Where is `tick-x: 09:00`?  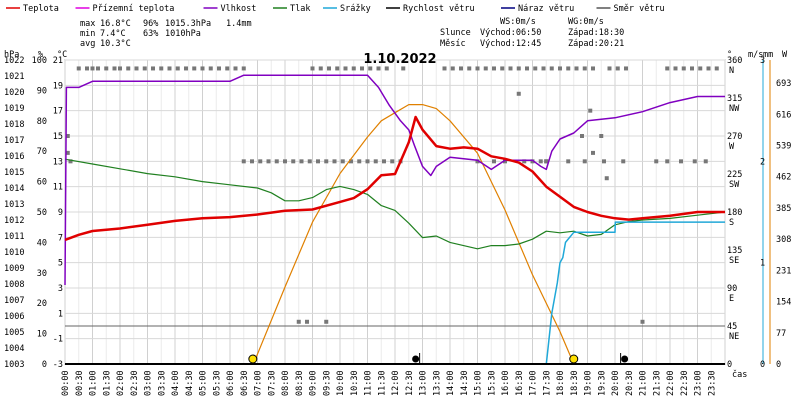
tick-x: 09:00 is located at coordinates (314, 383).